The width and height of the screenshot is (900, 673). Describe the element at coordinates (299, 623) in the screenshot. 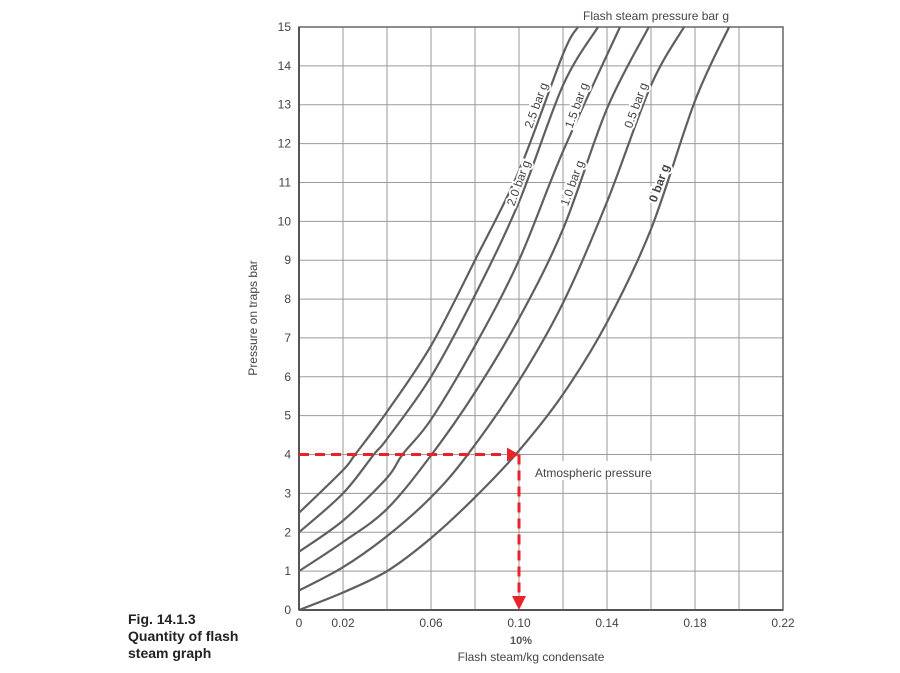

I see `x-tick-label: 0` at that location.